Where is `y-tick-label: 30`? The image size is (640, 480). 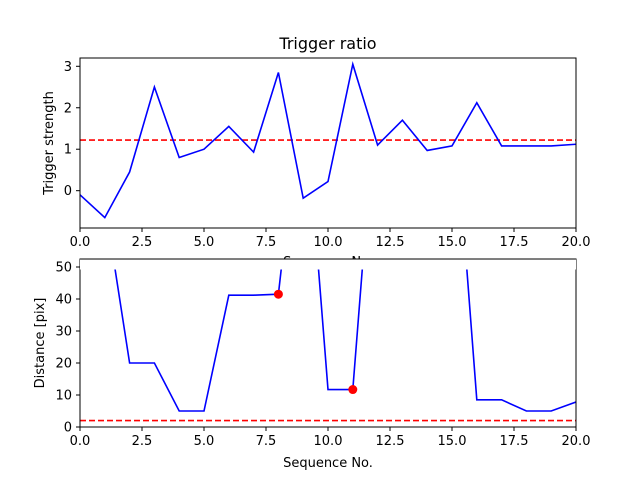
y-tick-label: 30 is located at coordinates (63, 332).